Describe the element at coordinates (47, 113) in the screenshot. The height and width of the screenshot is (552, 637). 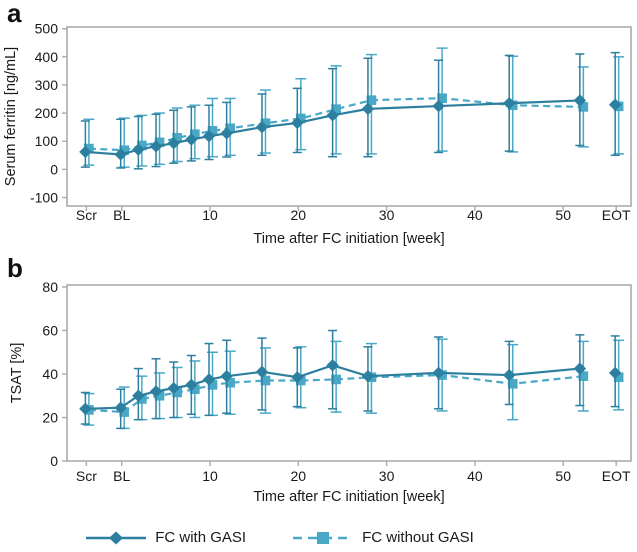
I see `svg-text: 200` at that location.